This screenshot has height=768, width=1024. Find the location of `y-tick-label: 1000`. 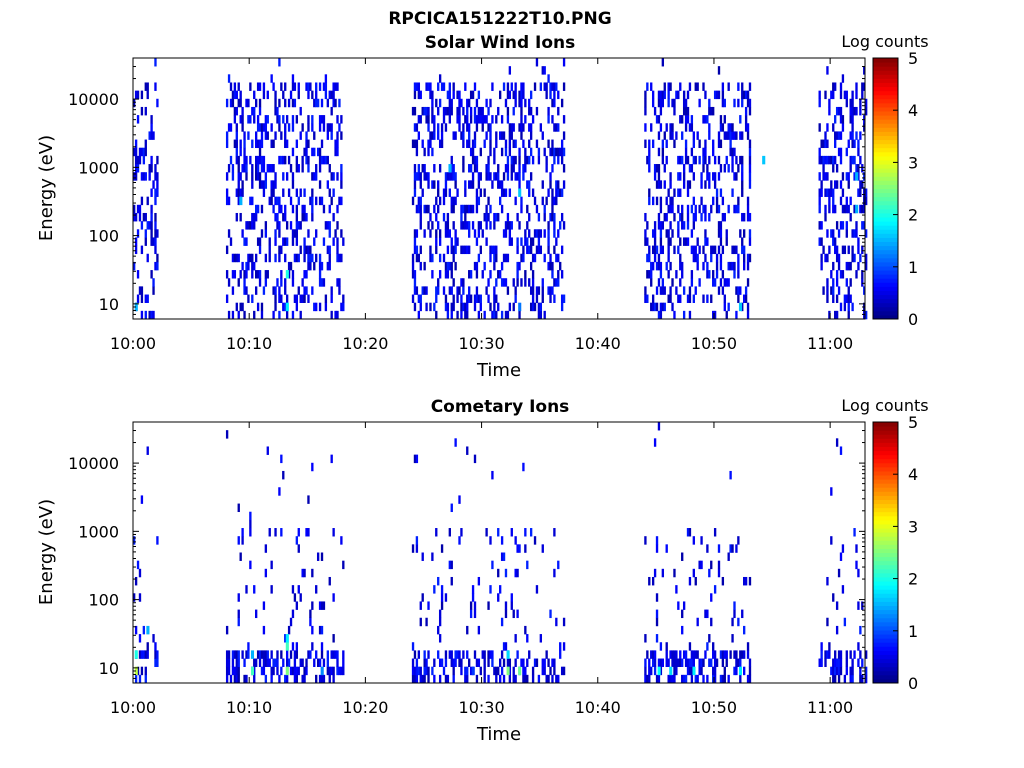

y-tick-label: 1000 is located at coordinates (98, 167).